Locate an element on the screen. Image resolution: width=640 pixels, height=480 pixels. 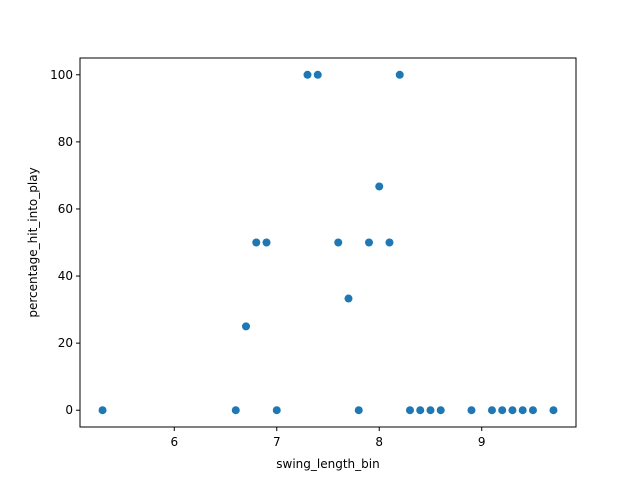
y-tick-label: 0 is located at coordinates (69, 410).